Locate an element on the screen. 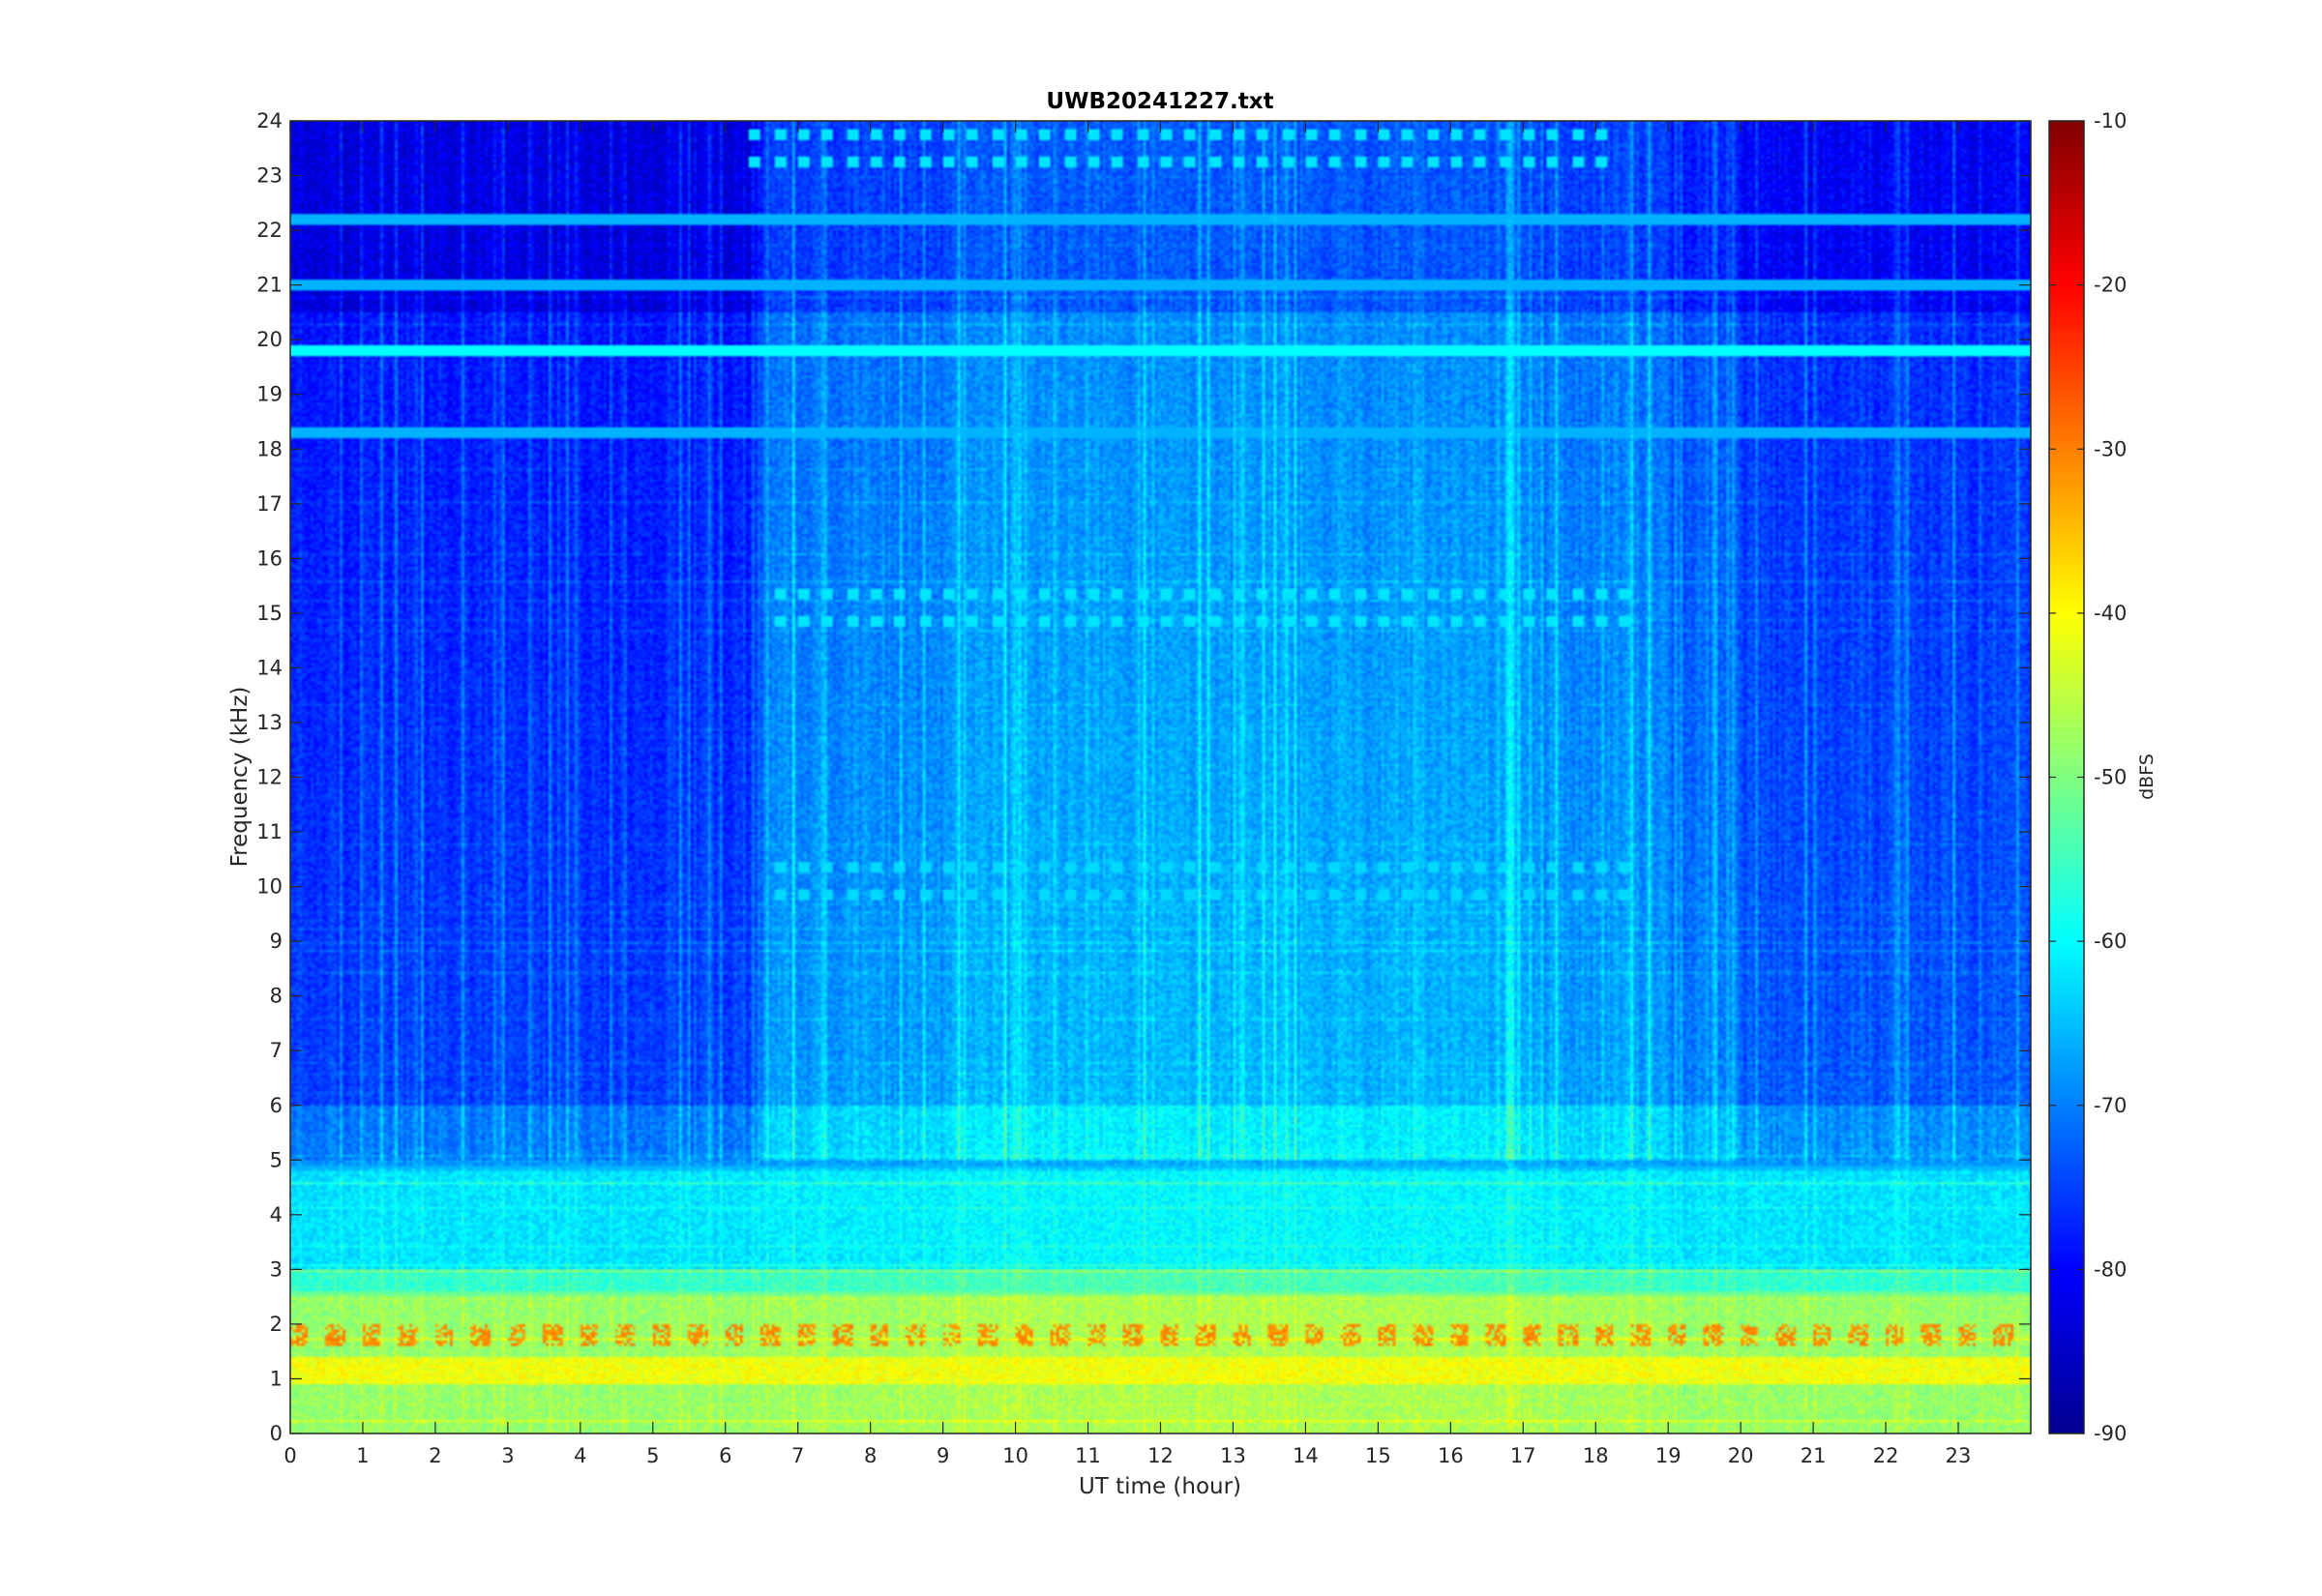  x-tick-label: 17 is located at coordinates (1523, 1455).